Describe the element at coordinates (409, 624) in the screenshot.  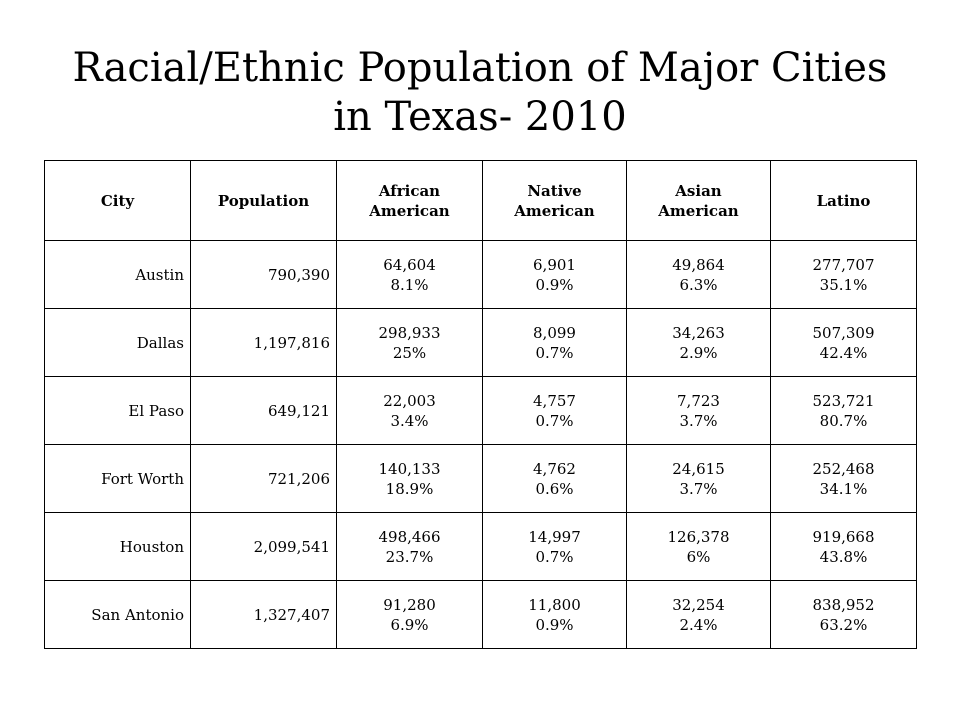
I see `percent: 6.9%` at that location.